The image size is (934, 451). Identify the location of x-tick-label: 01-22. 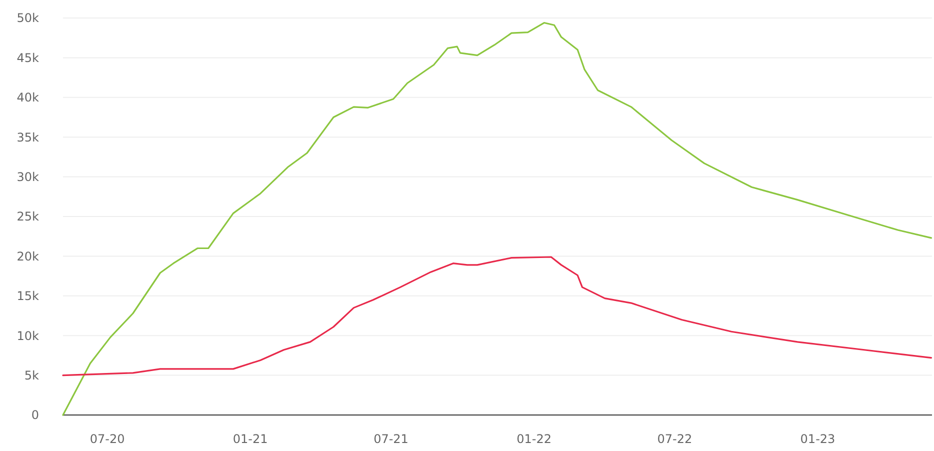
(534, 439).